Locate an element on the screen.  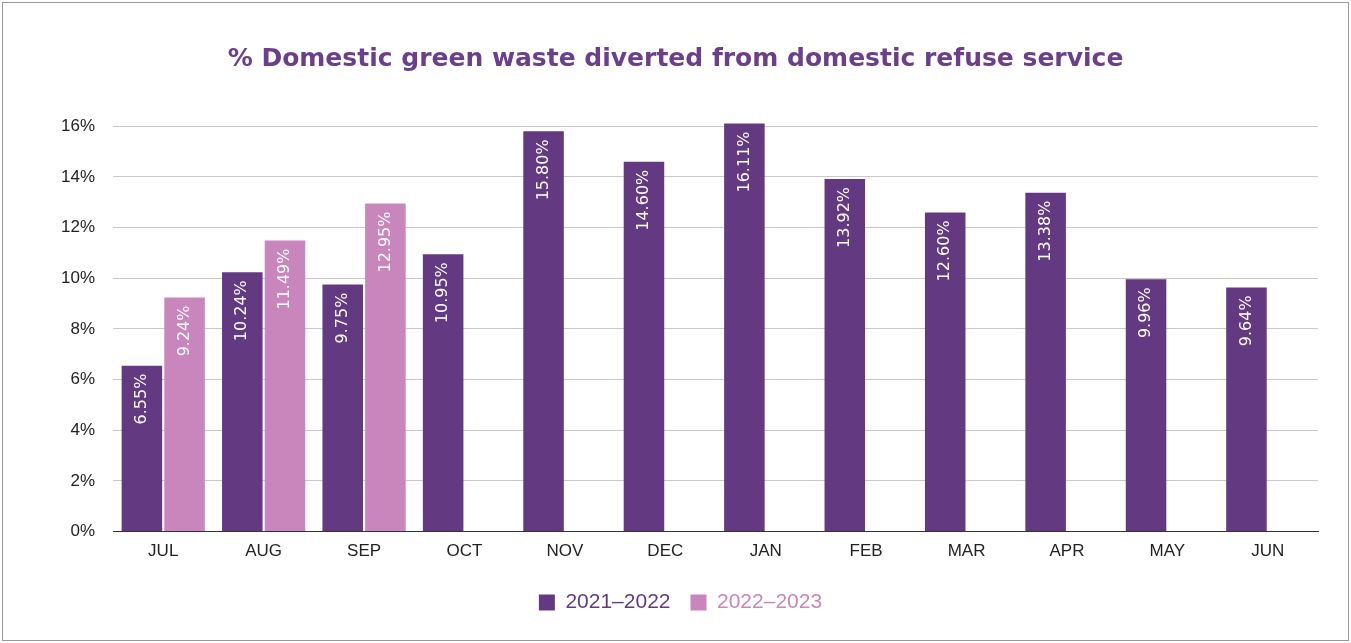
data-label: 13.38% is located at coordinates (1044, 231).